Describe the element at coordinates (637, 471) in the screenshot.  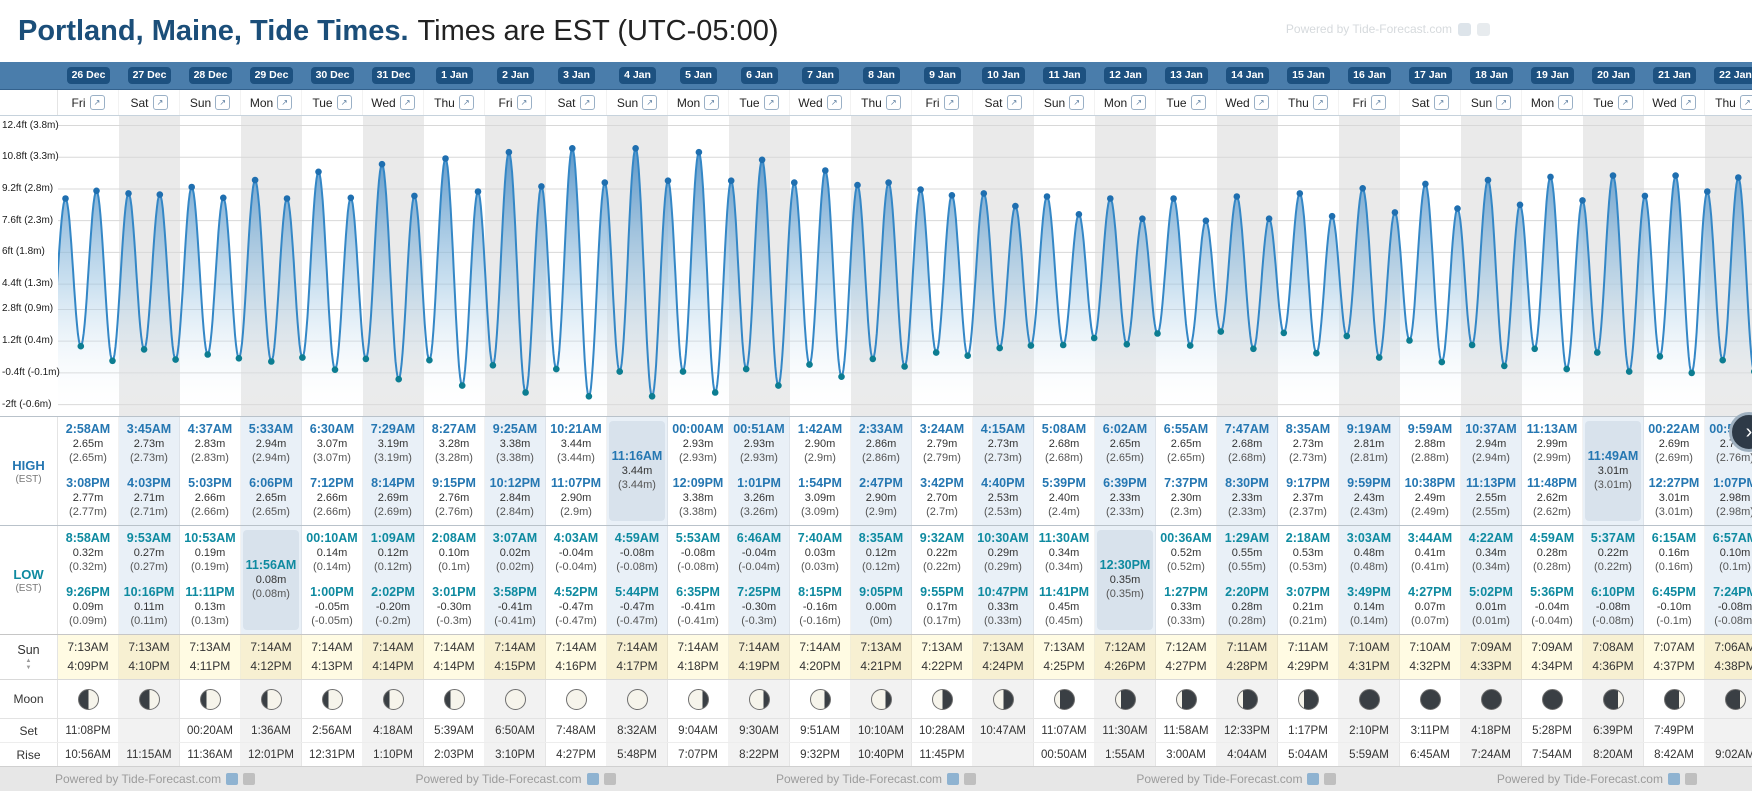
I see `high-tide-entry: 11:16AM 3.44m (3.44m)` at that location.